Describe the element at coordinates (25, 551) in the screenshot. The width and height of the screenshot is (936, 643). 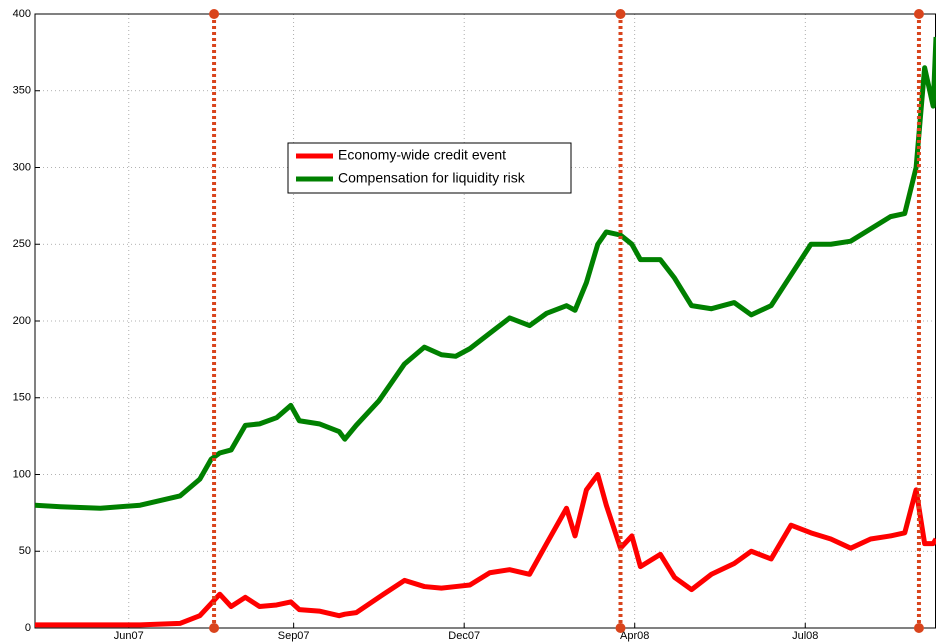
I see `y-tick-label: 50` at that location.